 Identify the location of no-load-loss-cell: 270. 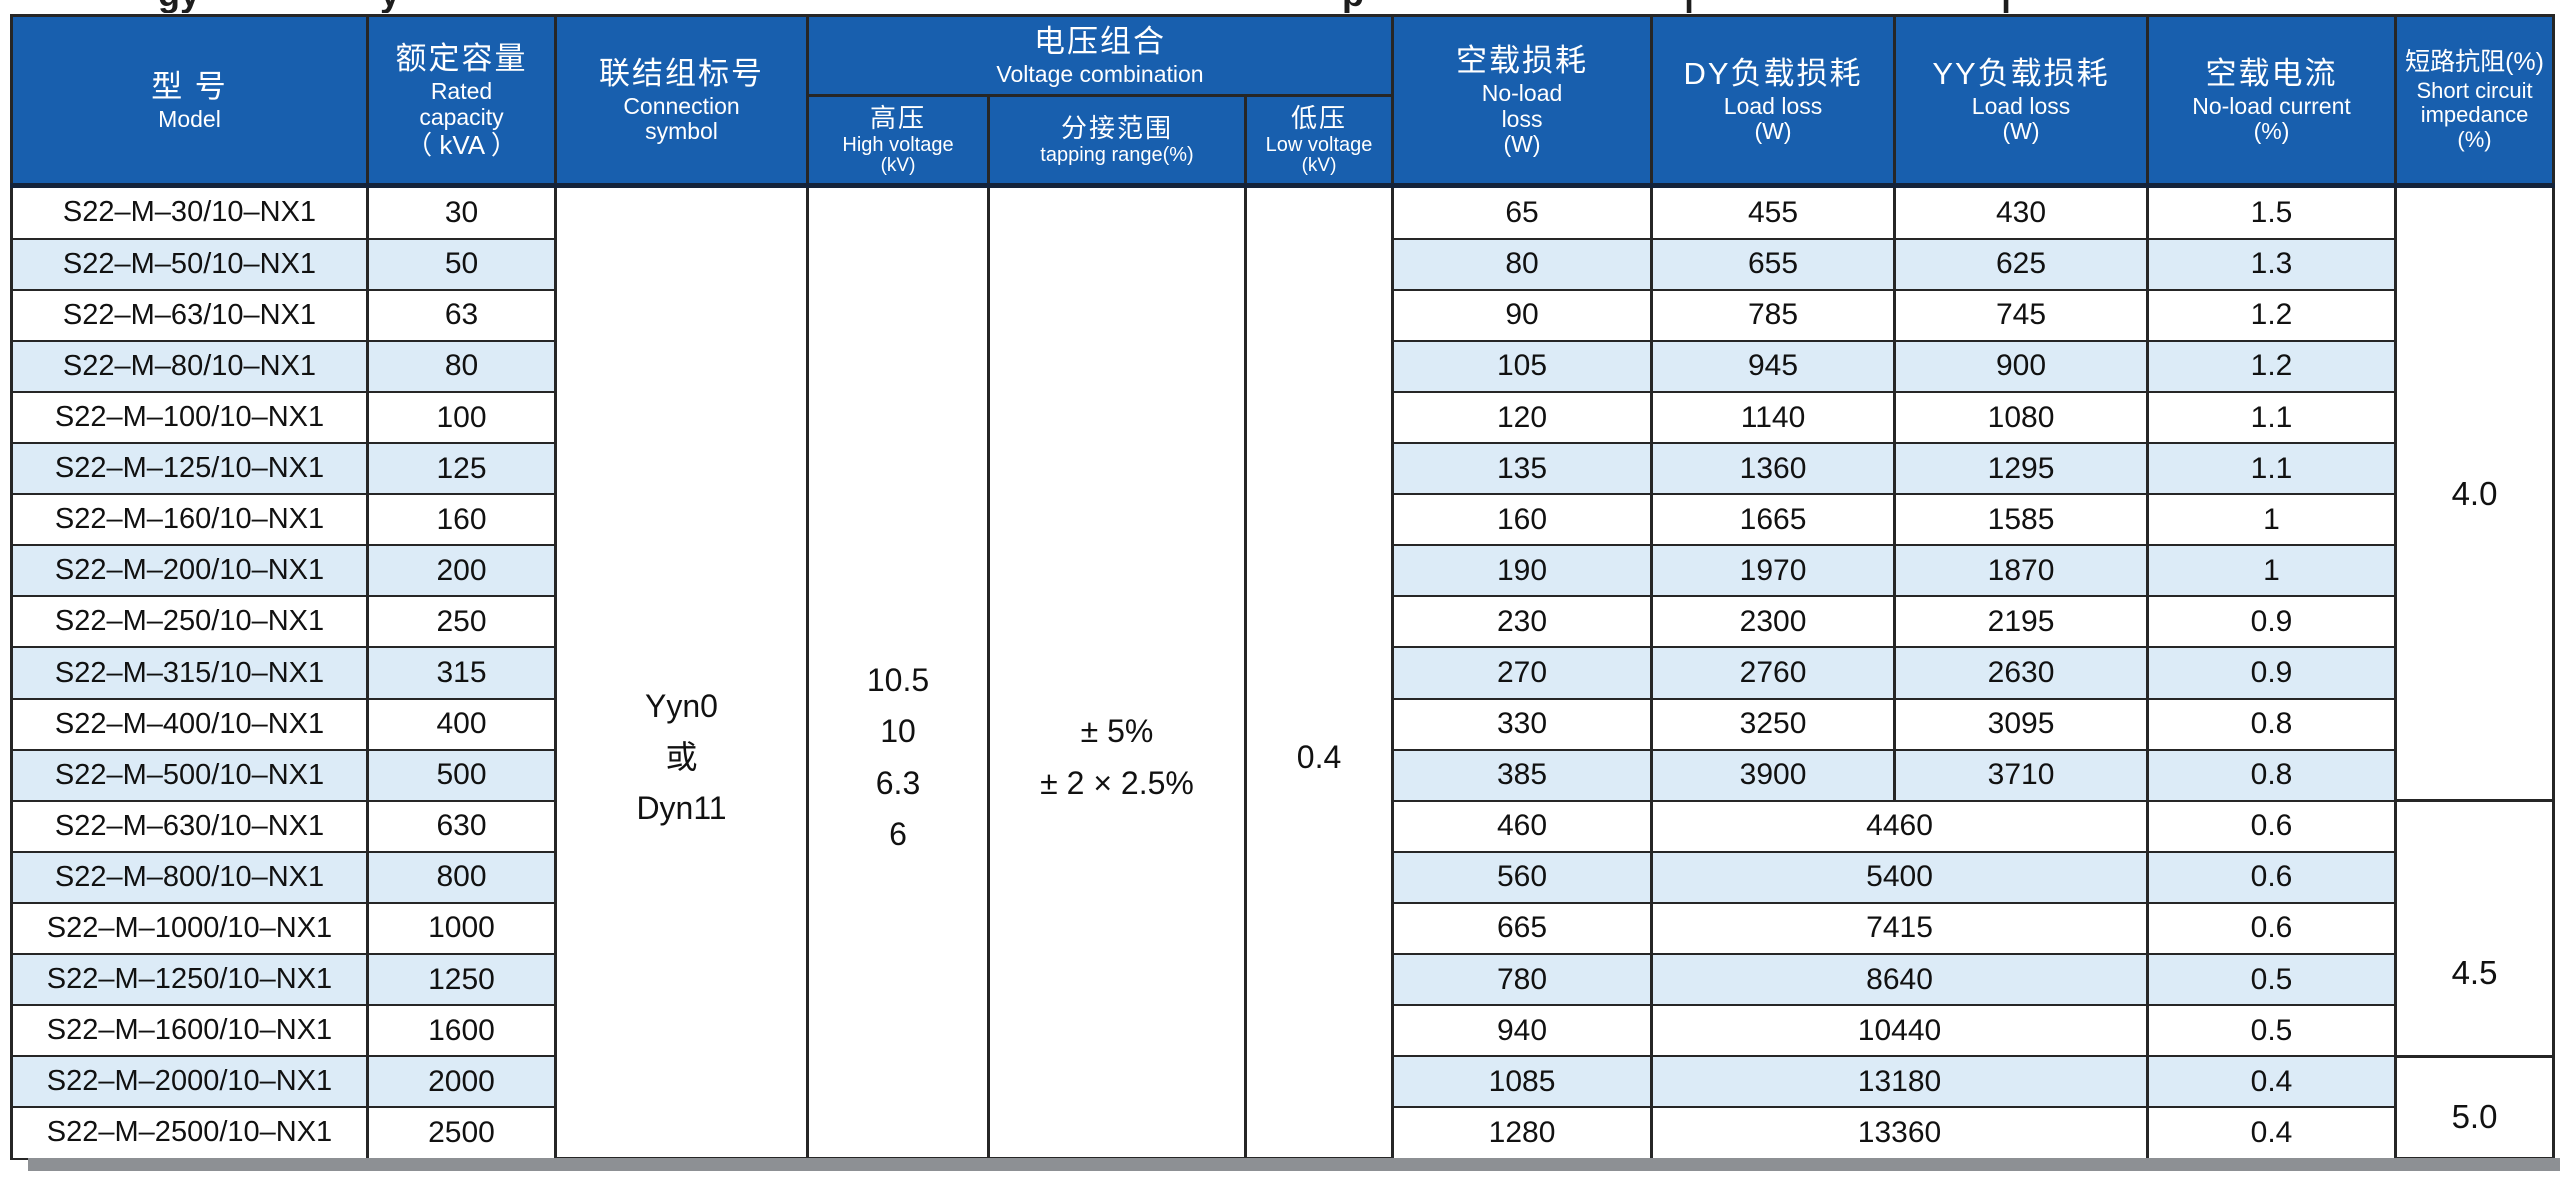
(1522, 673).